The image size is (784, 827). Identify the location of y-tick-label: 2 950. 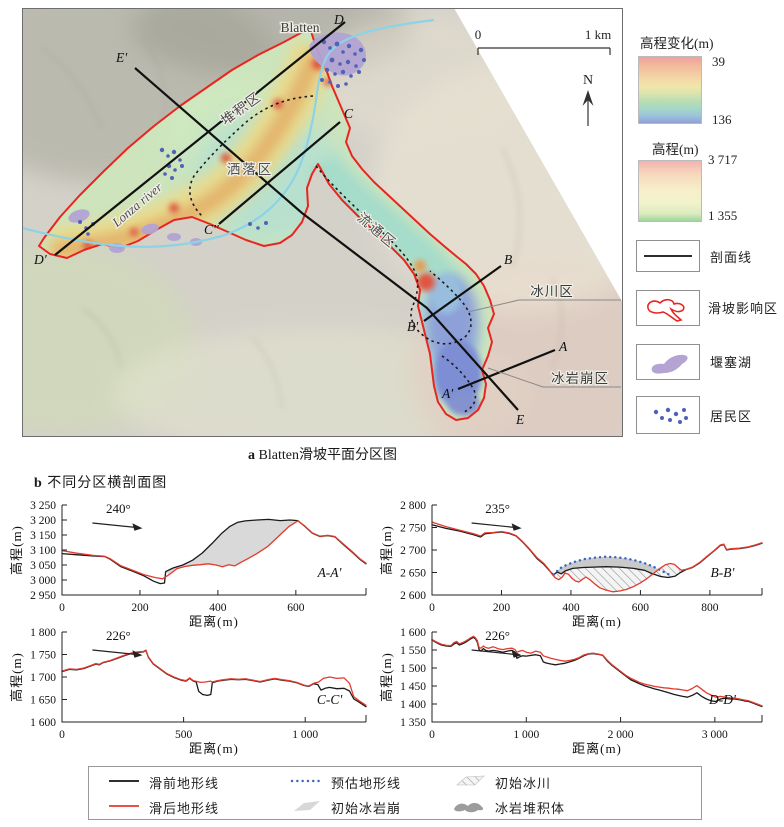
(43, 596).